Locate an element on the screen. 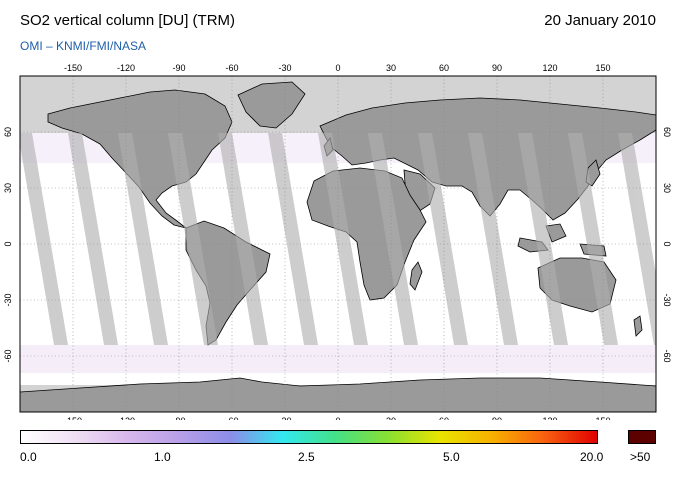 The height and width of the screenshot is (480, 676). lat-ticks-right: 60 30 0 -30 -60 is located at coordinates (667, 245).